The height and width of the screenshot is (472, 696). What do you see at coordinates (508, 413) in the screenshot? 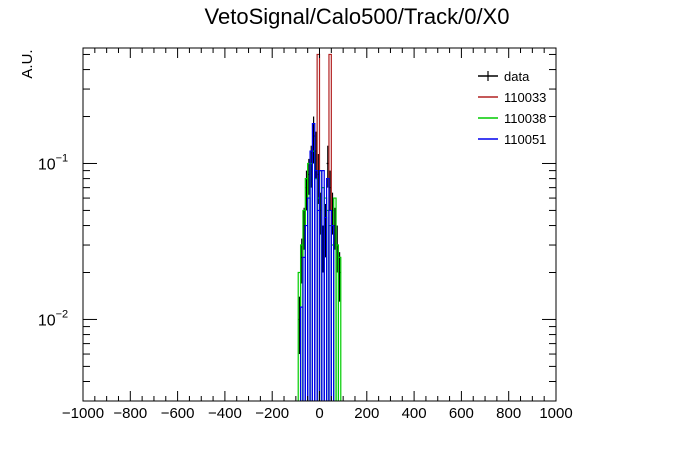
I see `x-tick-label: 800` at bounding box center [508, 413].